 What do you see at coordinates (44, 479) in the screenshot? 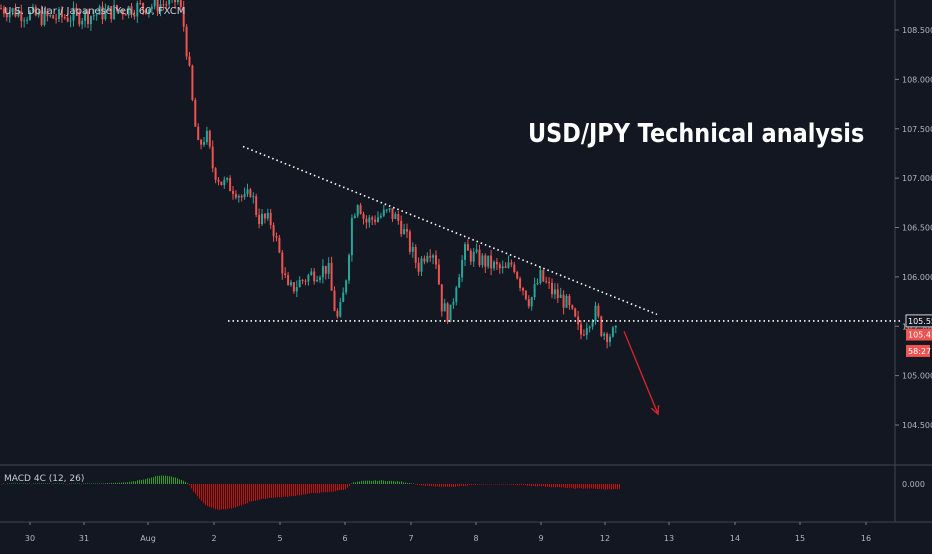
I see `macd-indicator-label: MACD 4C (12, 26)` at bounding box center [44, 479].